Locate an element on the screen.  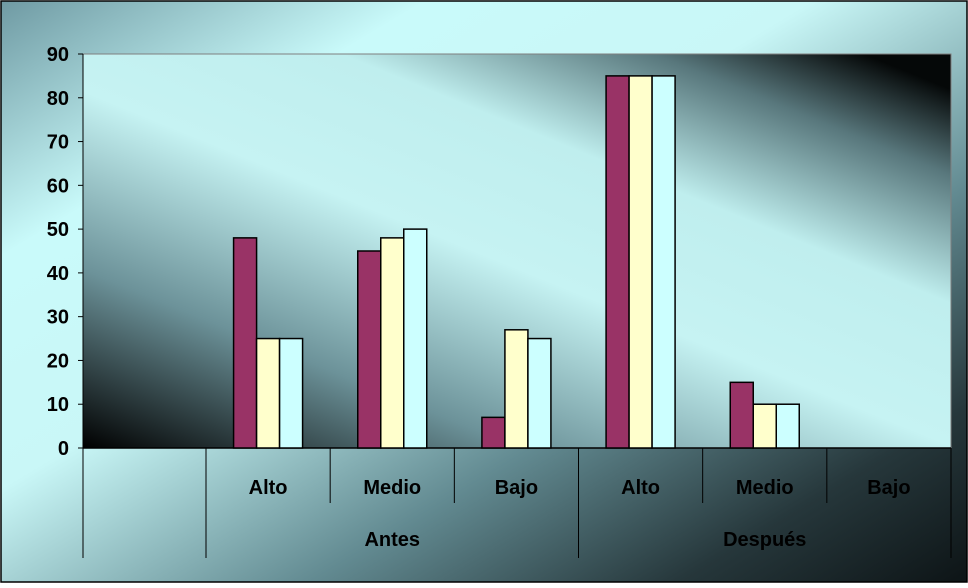
y-tick-label: 30 is located at coordinates (58, 318).